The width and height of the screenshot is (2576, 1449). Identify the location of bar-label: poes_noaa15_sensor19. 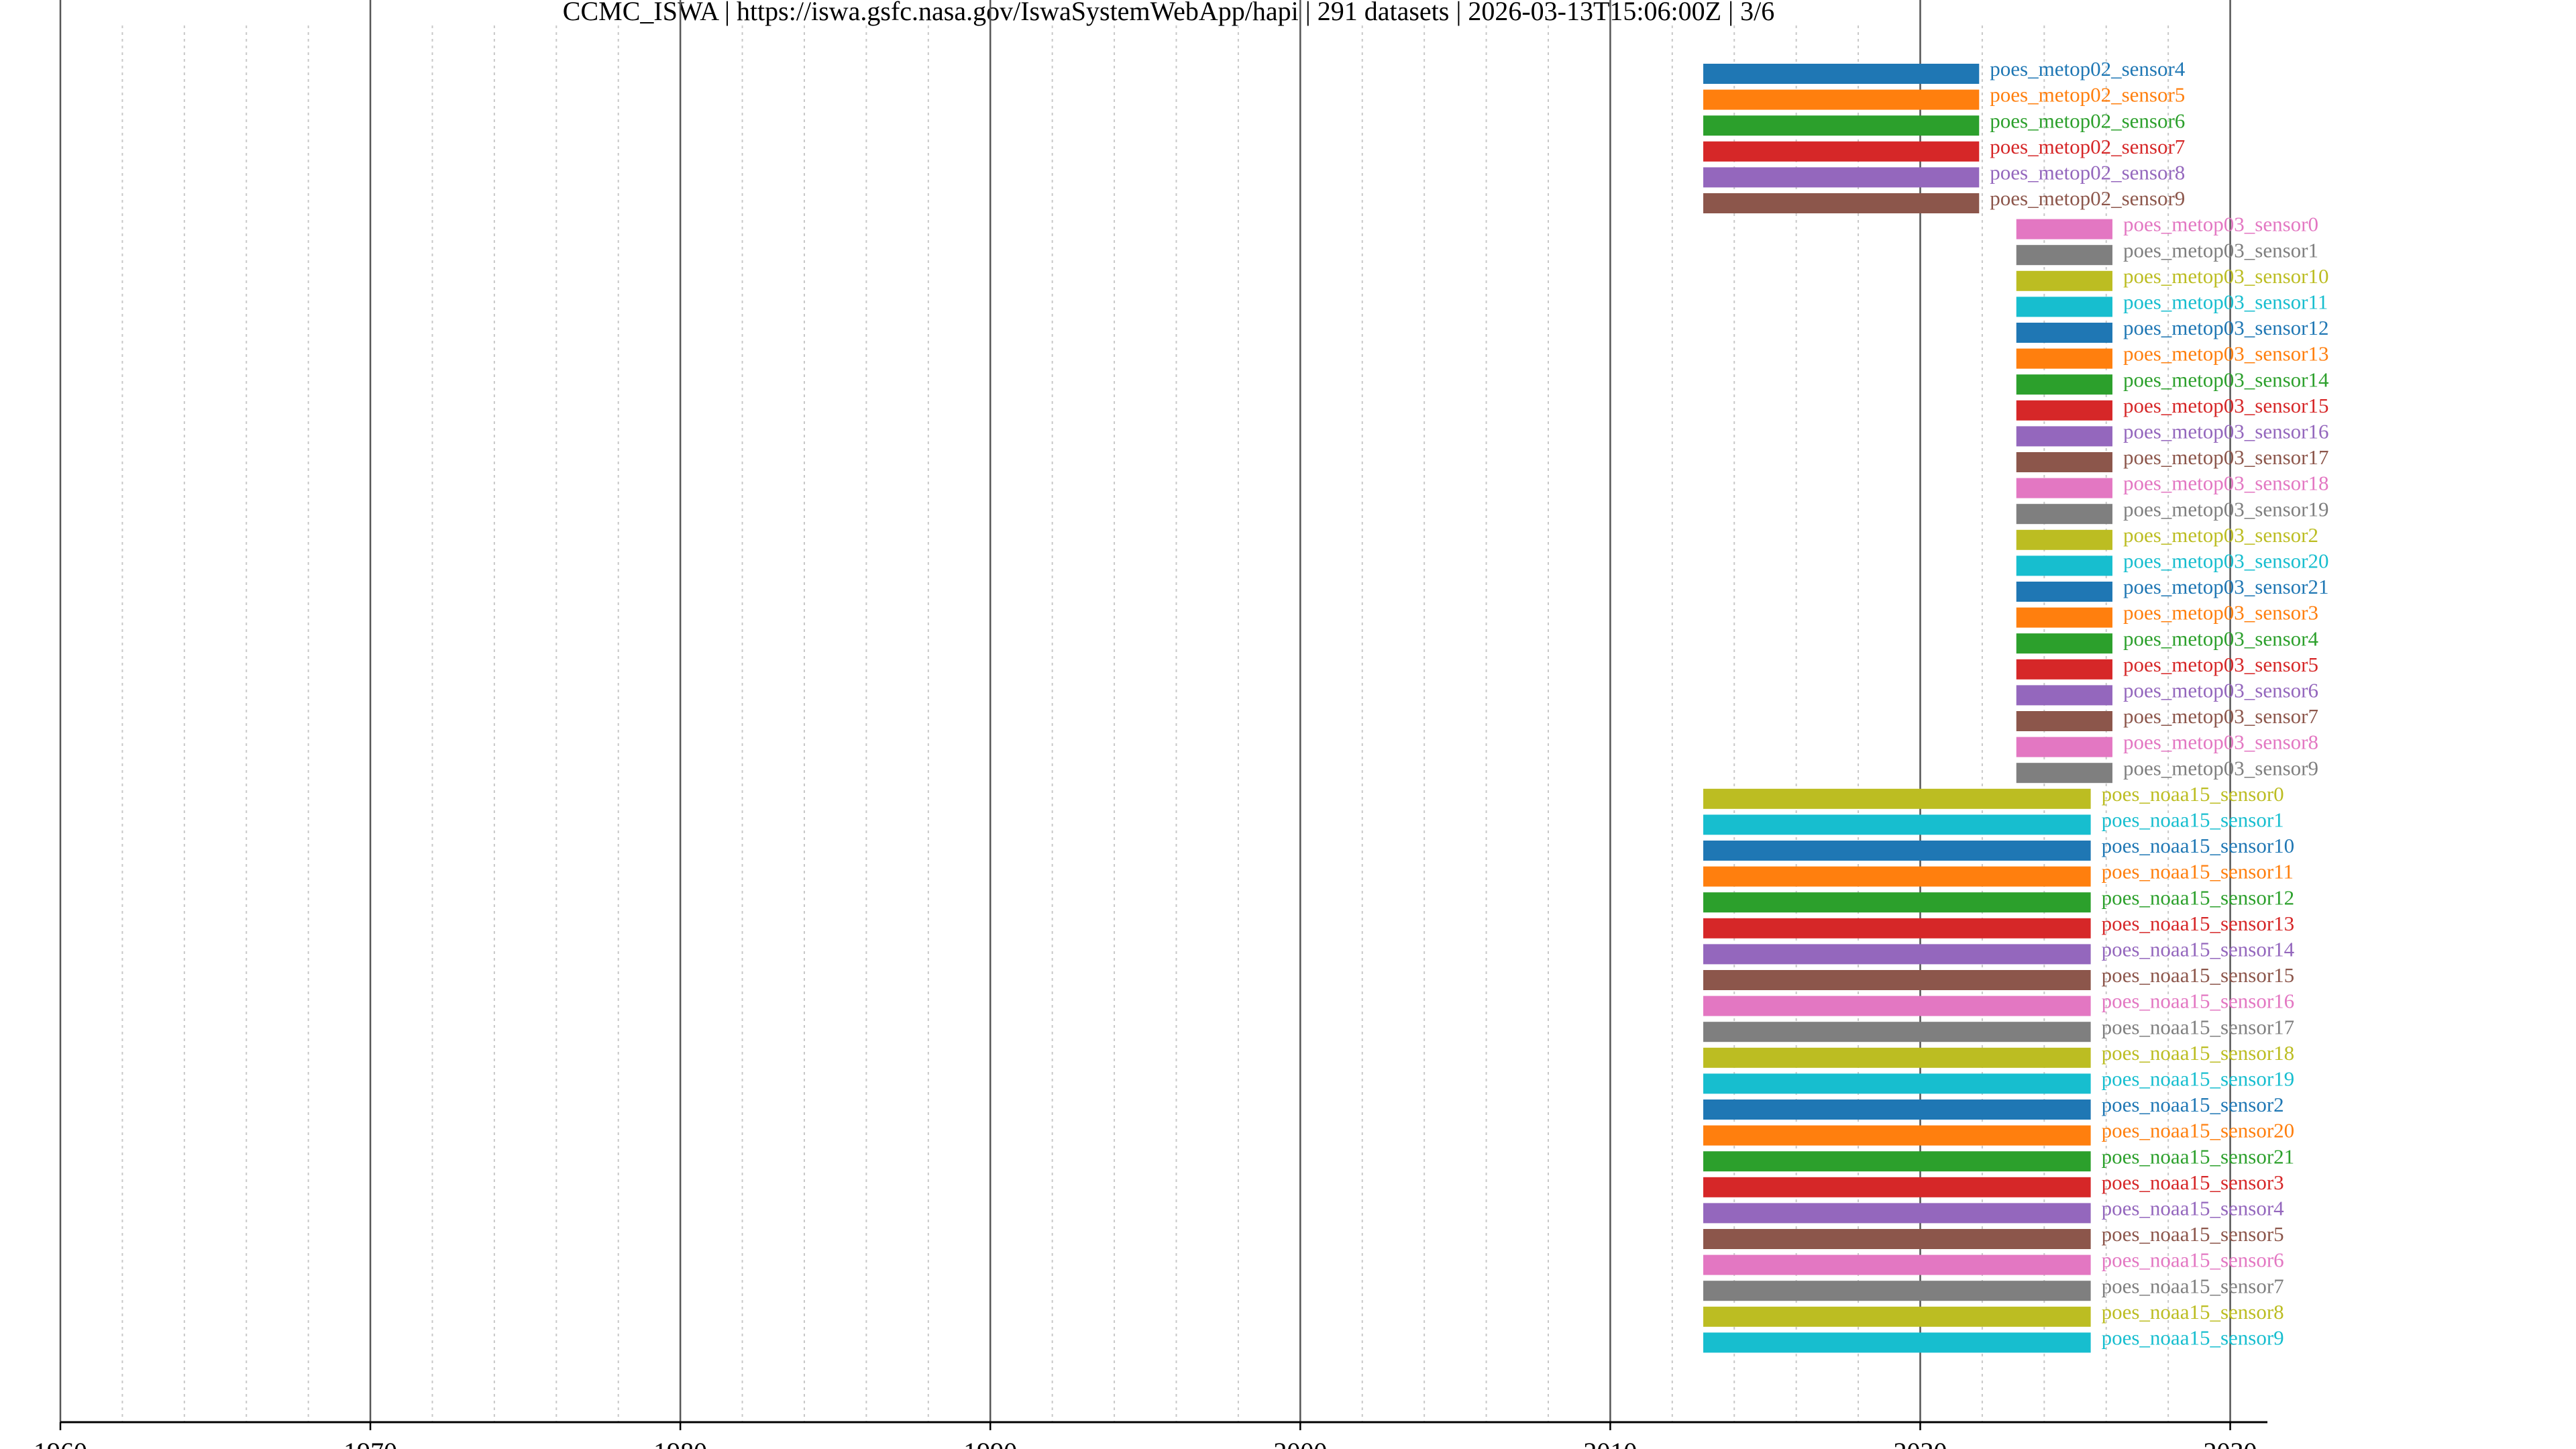
(2198, 1079).